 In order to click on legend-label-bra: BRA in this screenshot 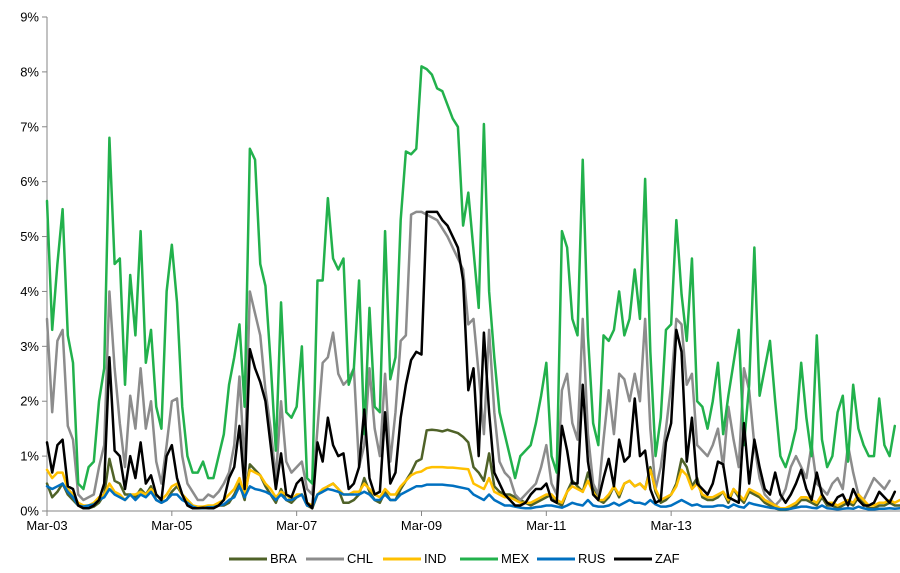, I will do `click(283, 558)`.